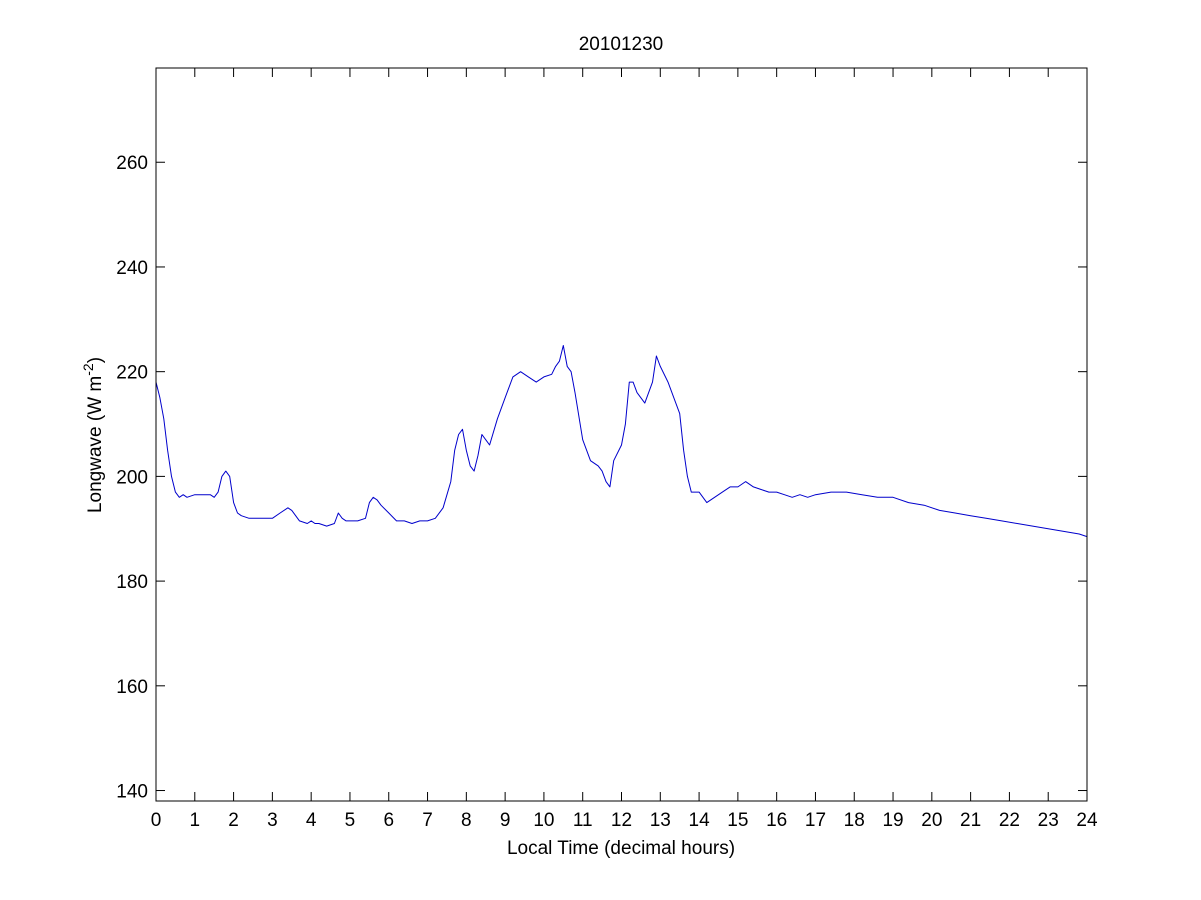 This screenshot has width=1201, height=900. Describe the element at coordinates (892, 820) in the screenshot. I see `x-tick-label: 19` at that location.